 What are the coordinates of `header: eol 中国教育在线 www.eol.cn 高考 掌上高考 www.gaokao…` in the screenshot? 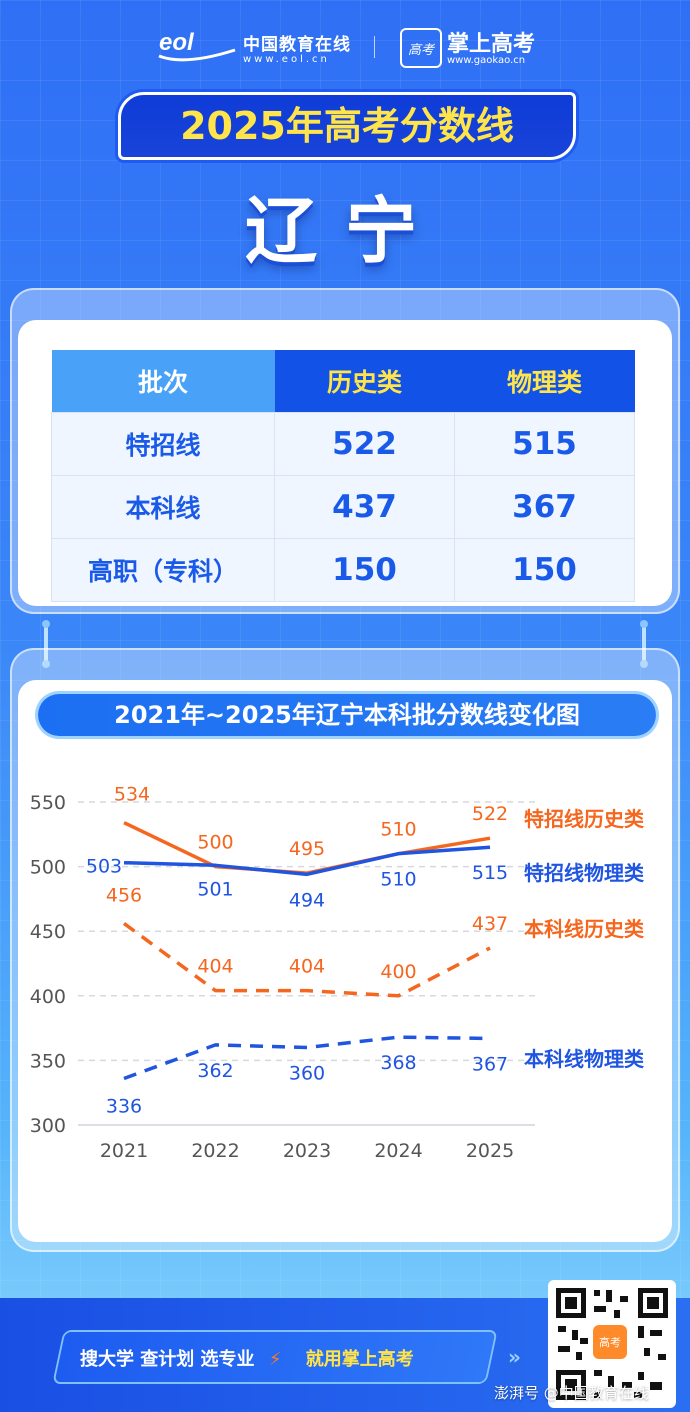 It's located at (345, 47).